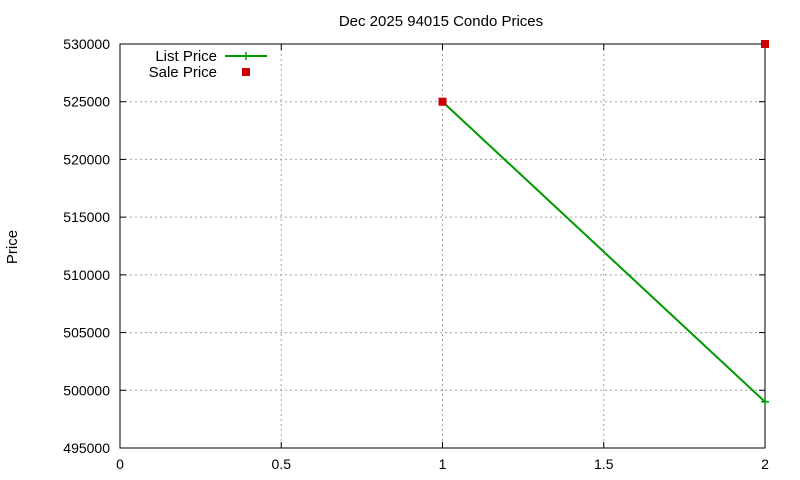 This screenshot has height=480, width=800. What do you see at coordinates (186, 56) in the screenshot?
I see `legend-label: List Price` at bounding box center [186, 56].